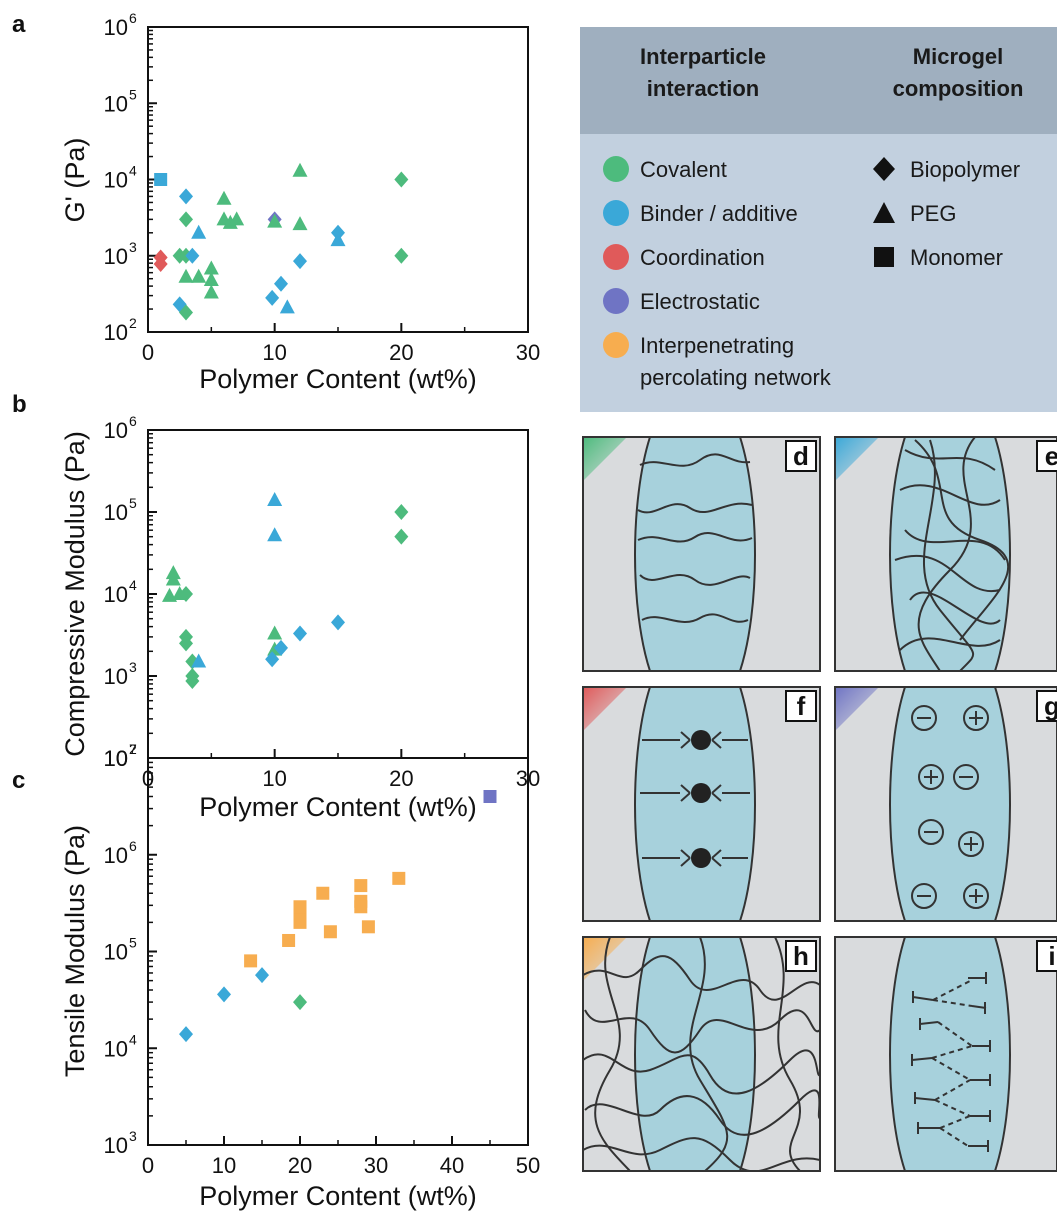  I want to click on schematic-e-frame, so click(945, 554).